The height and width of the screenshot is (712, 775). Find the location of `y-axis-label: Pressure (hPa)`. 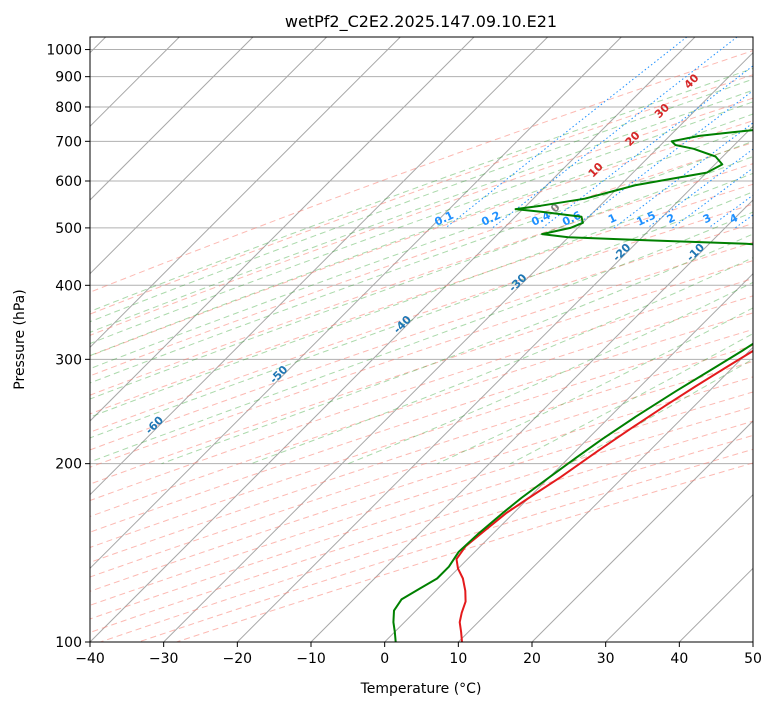

y-axis-label: Pressure (hPa) is located at coordinates (20, 339).